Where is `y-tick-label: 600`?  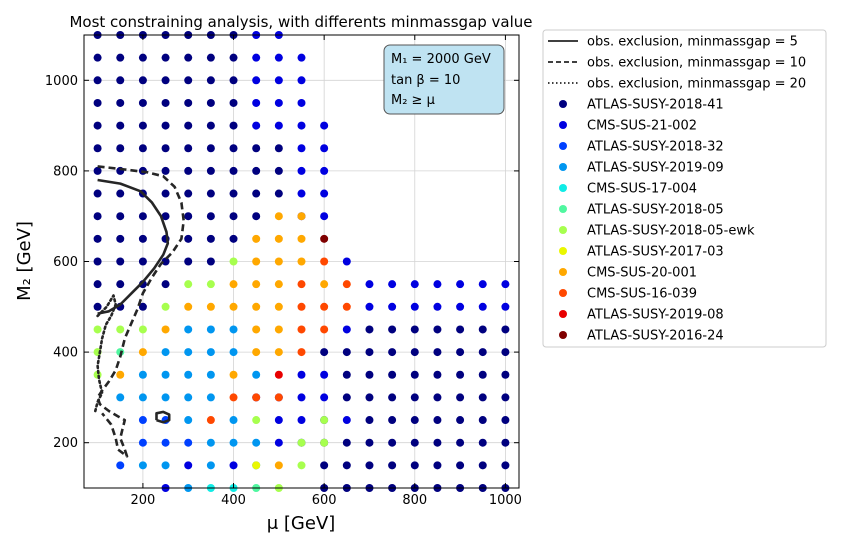
y-tick-label: 600 is located at coordinates (65, 262).